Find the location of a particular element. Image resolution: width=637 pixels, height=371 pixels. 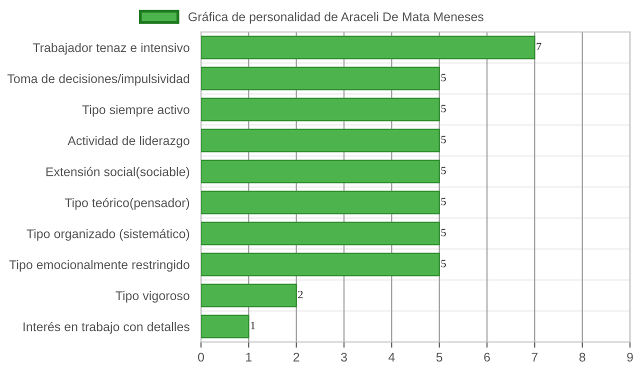

y-tick-label: Interés en trabajo con detalles is located at coordinates (107, 328).